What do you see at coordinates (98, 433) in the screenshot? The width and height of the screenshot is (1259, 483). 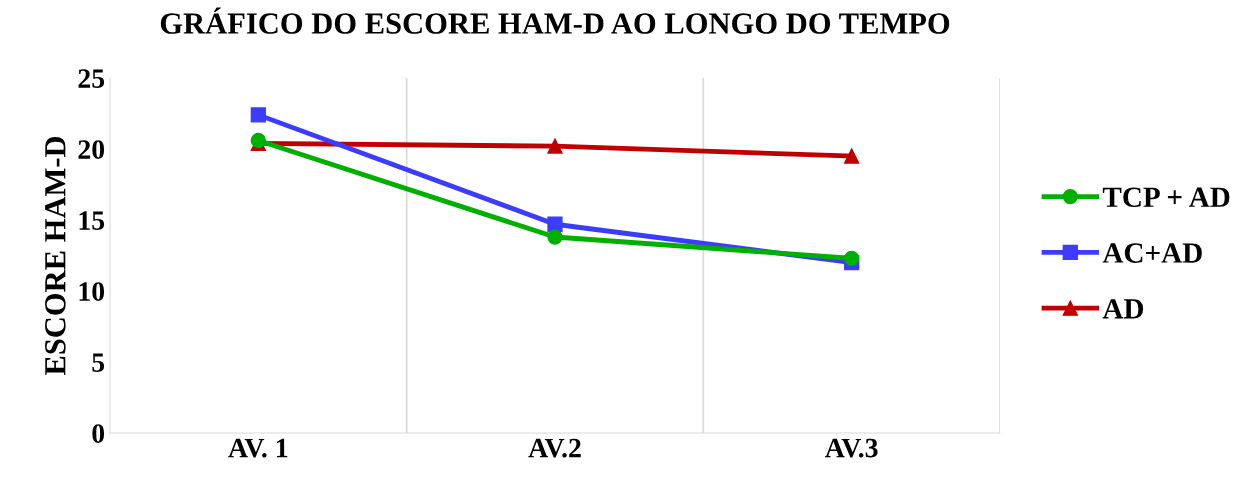 I see `y-tick-label: 0` at bounding box center [98, 433].